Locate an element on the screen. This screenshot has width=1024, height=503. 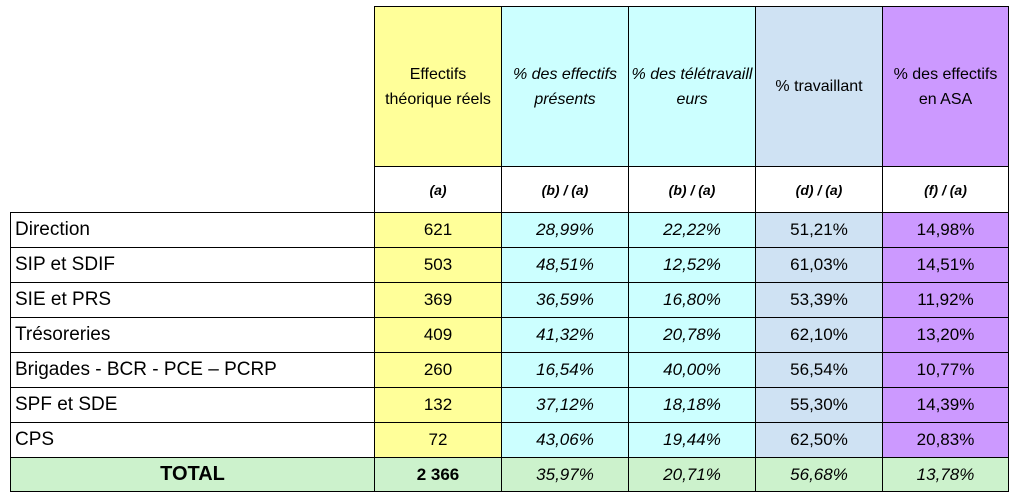
total-row: TOTAL 2 366 35,97% 20,71% 56,68% 13,78% is located at coordinates (509, 474).